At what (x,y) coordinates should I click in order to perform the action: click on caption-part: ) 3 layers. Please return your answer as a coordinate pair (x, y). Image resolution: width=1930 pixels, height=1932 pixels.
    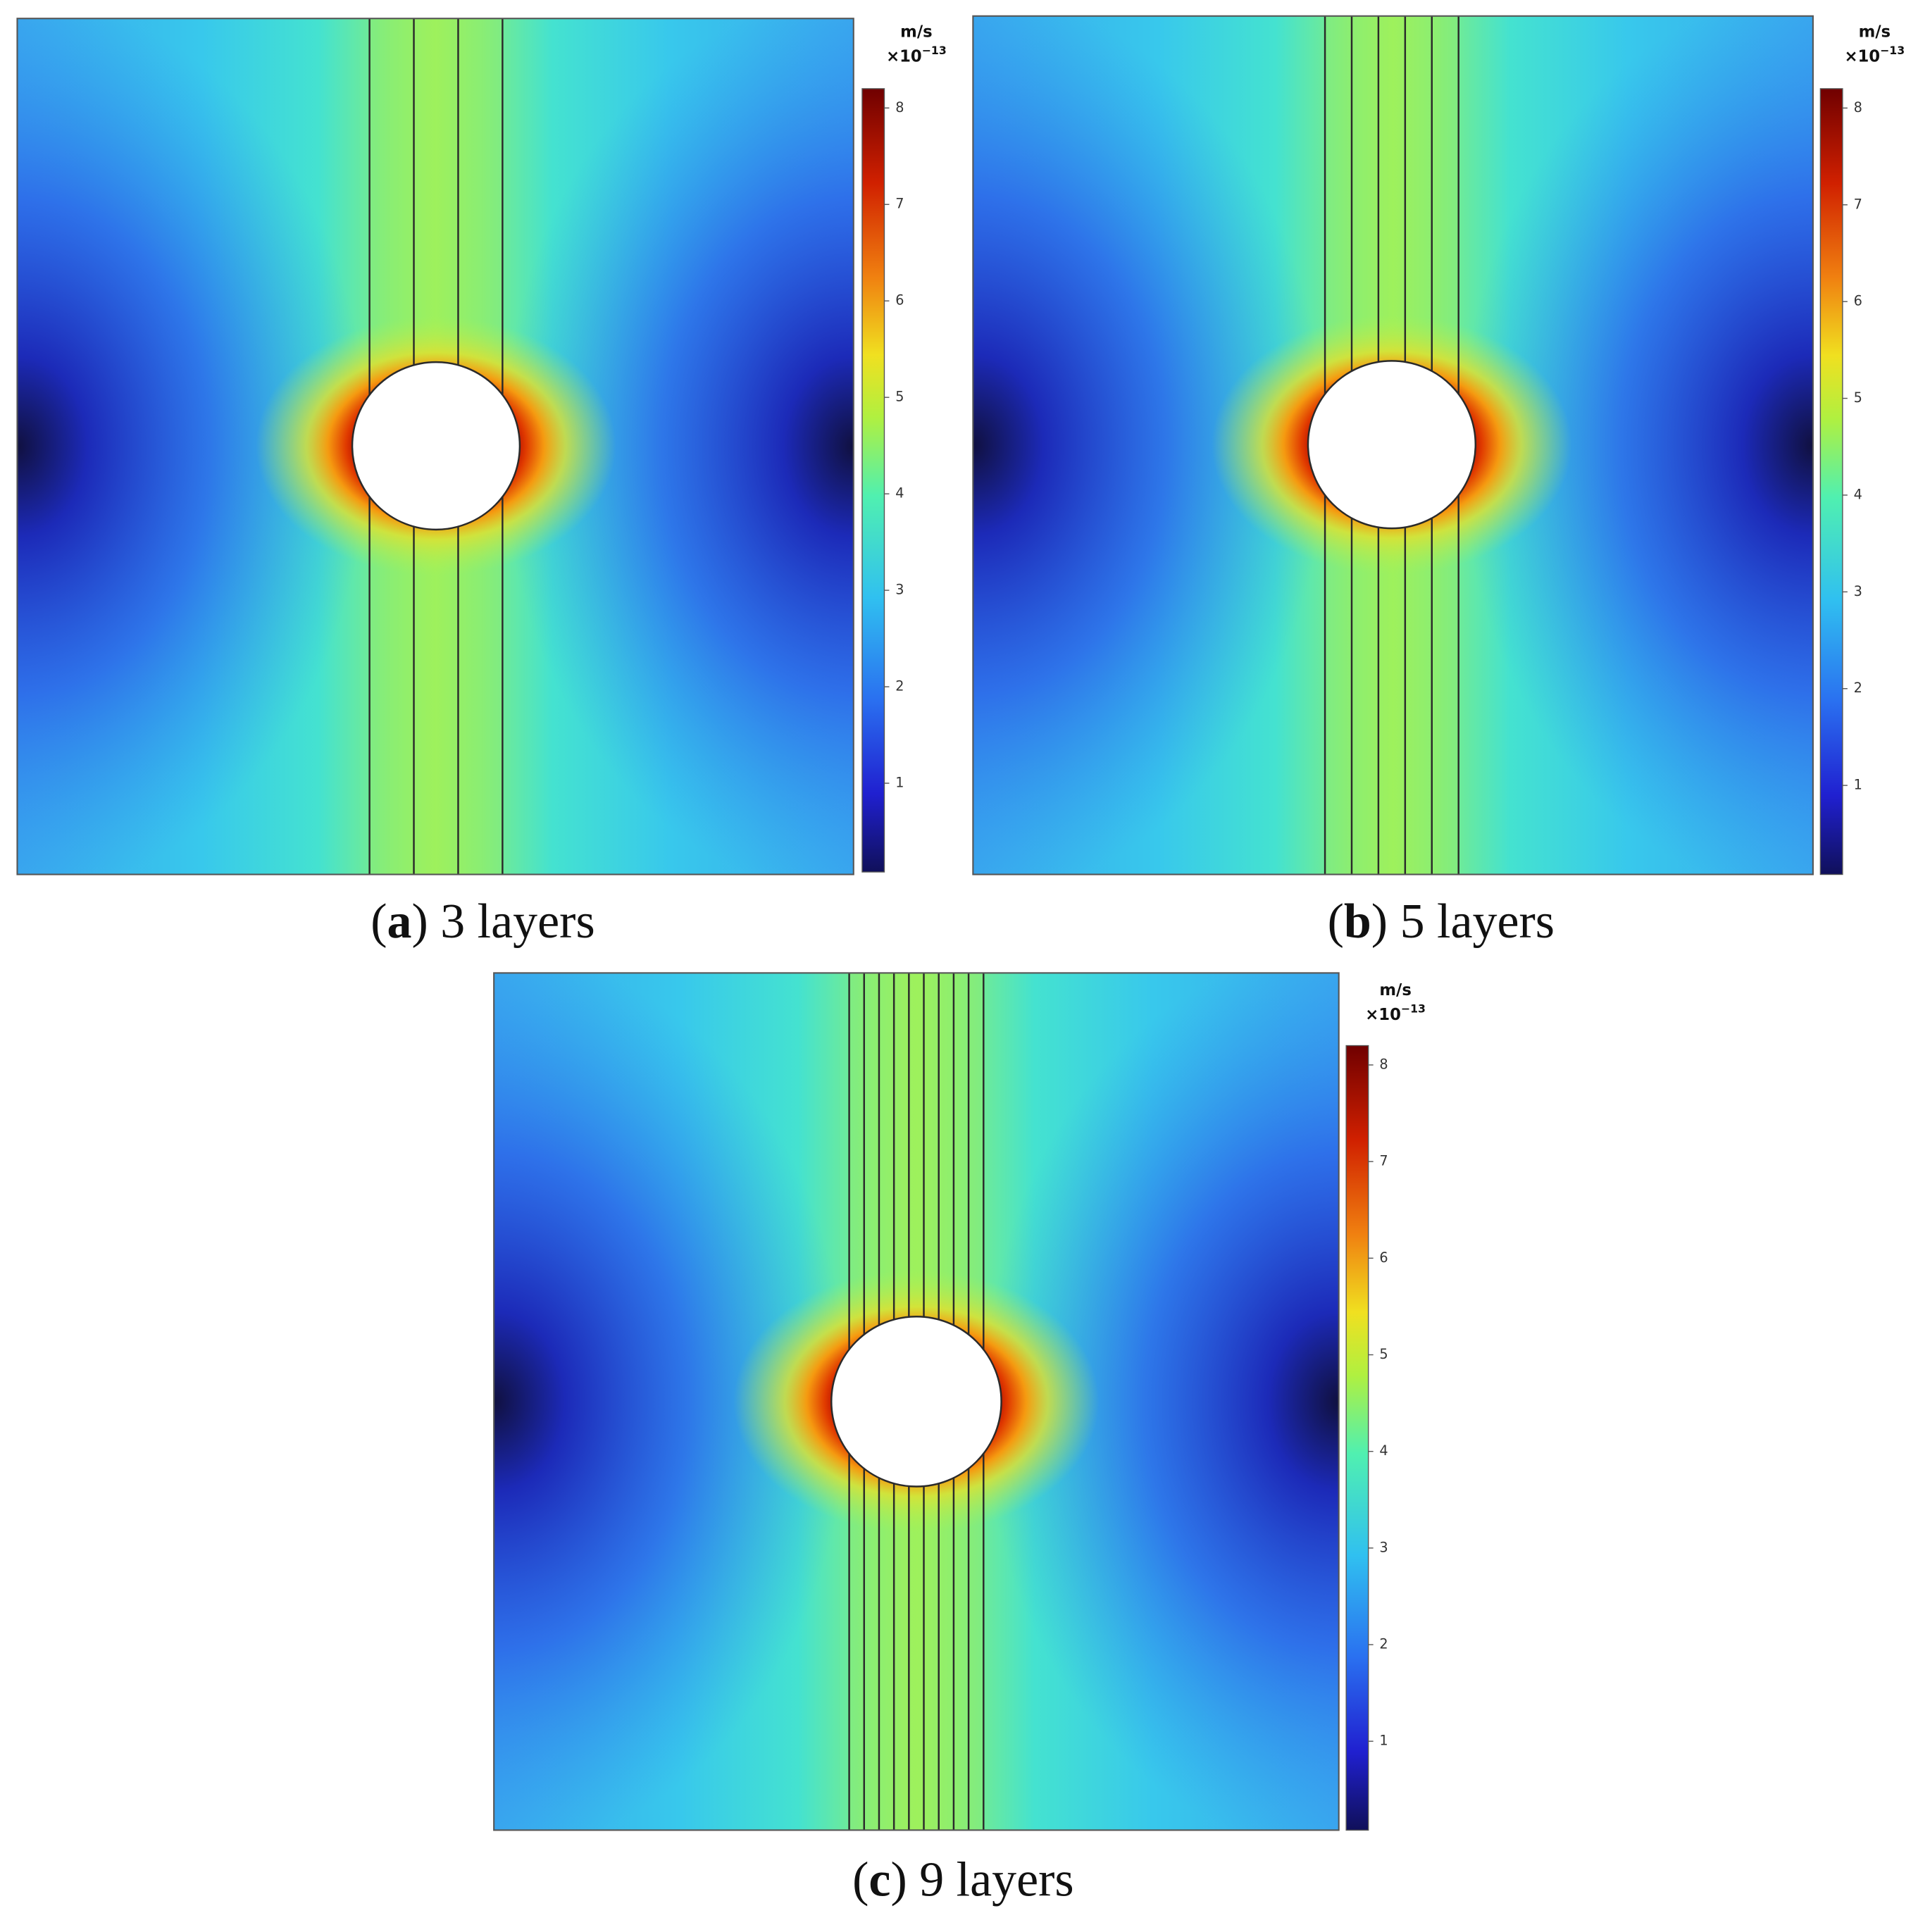
    Looking at the image, I should click on (502, 922).